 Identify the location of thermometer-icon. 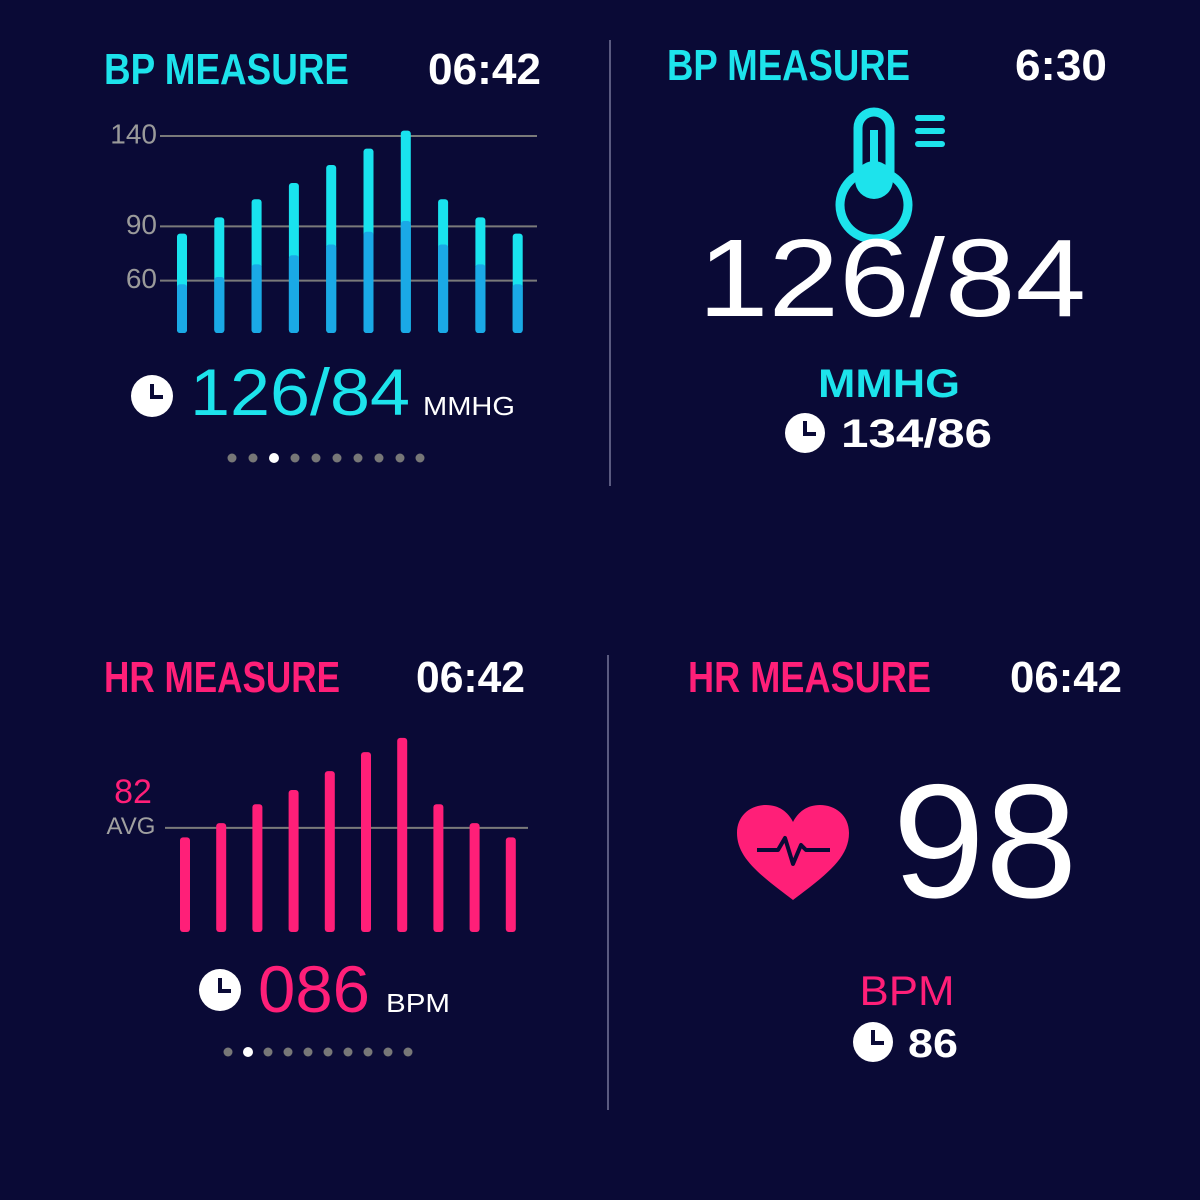
(890, 175).